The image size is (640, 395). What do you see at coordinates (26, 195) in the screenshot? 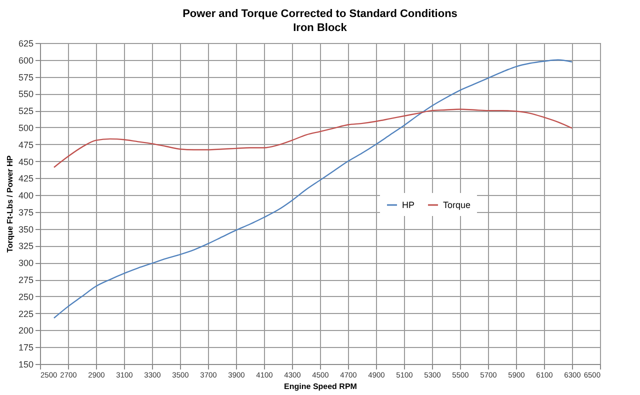
I see `y-tick-label: 400` at bounding box center [26, 195].